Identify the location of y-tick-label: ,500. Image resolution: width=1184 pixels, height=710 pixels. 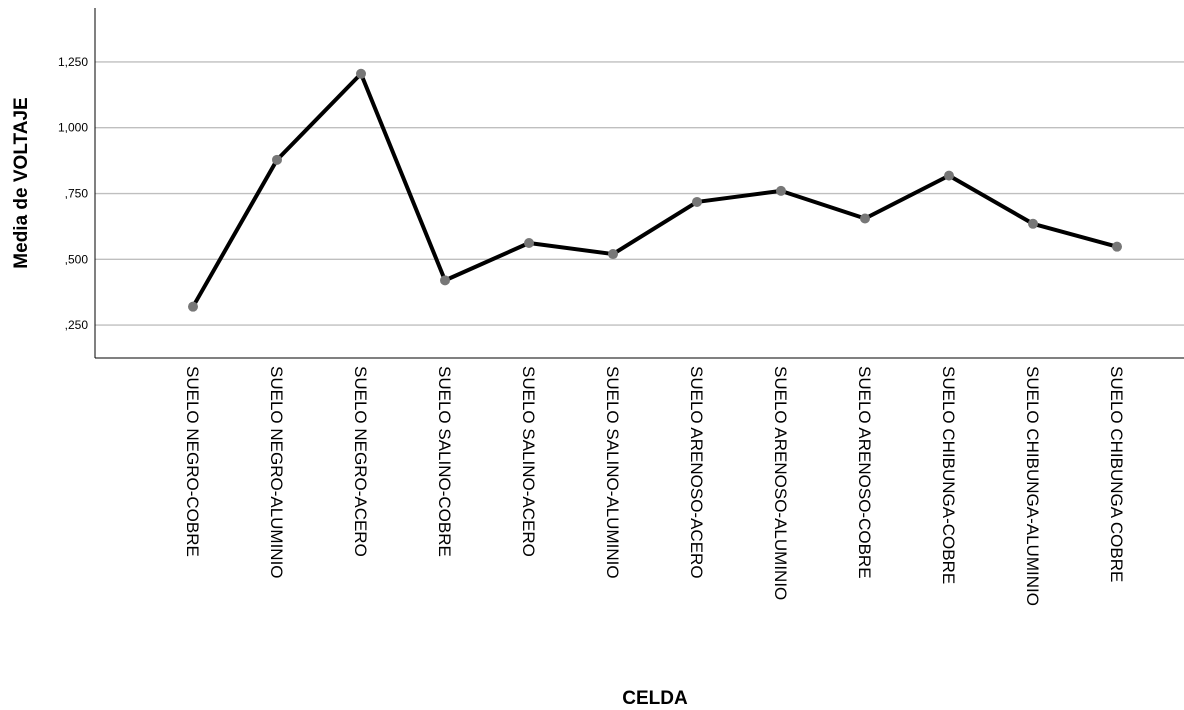
(77, 259).